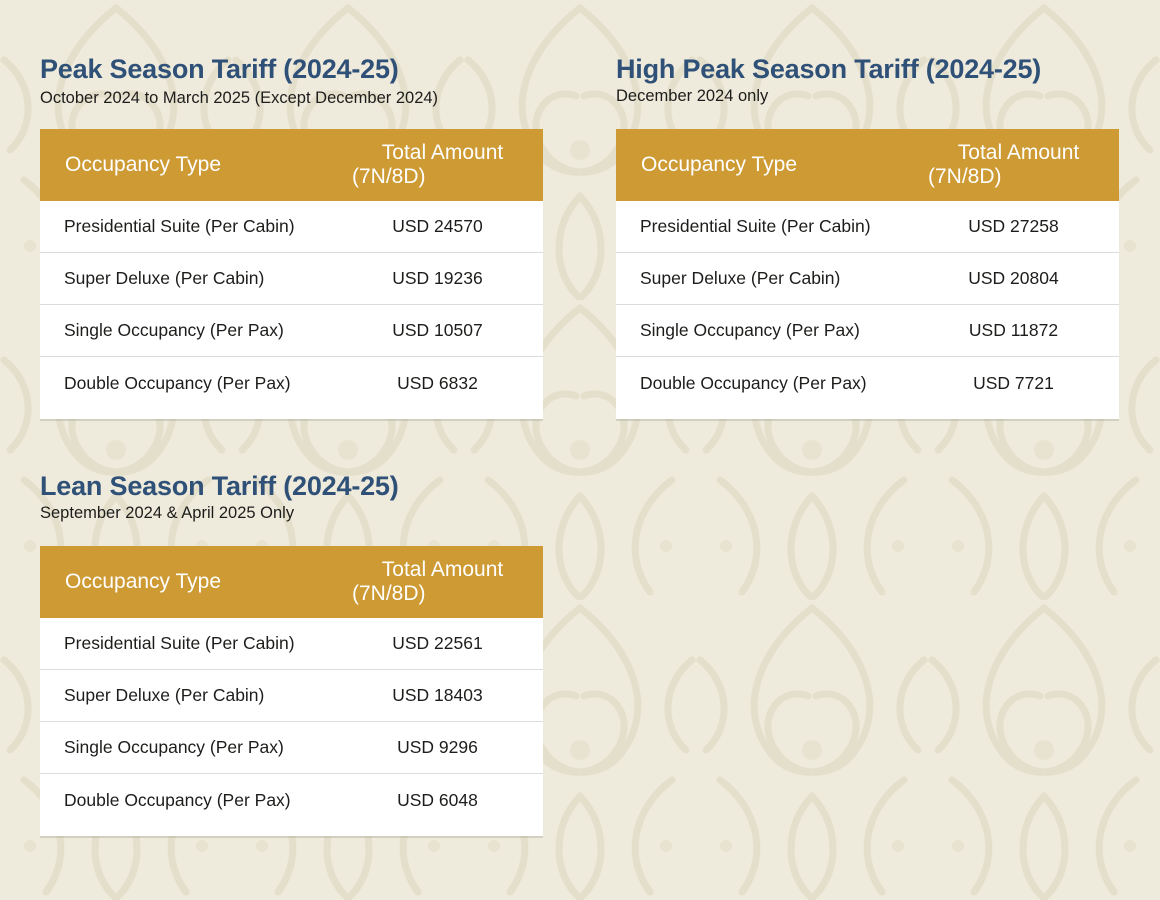 This screenshot has height=900, width=1160. Describe the element at coordinates (1018, 278) in the screenshot. I see `cell-total-amount: USD 20804` at that location.